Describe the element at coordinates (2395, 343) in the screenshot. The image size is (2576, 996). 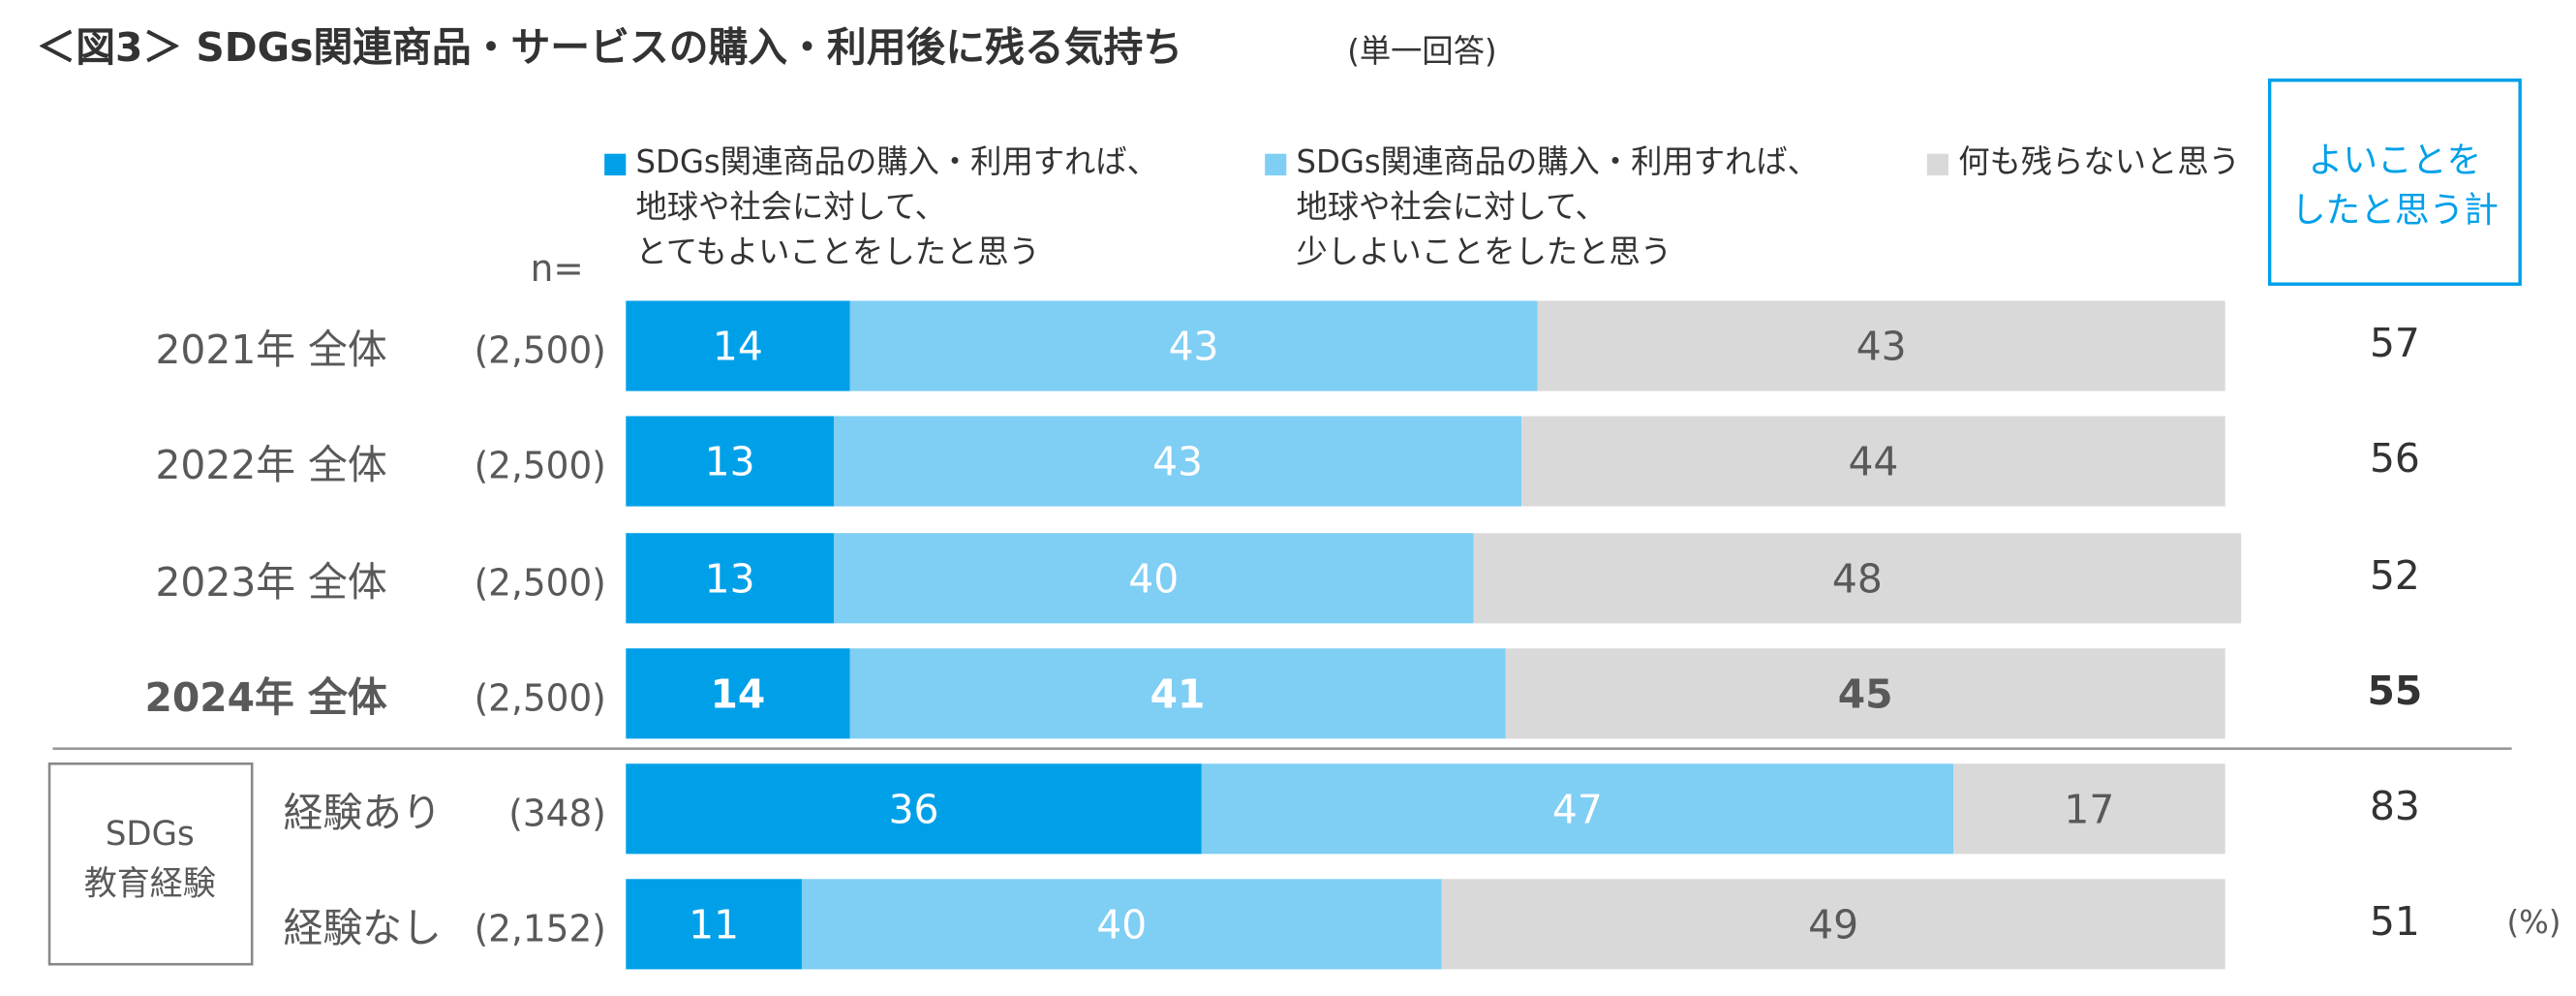
I see `total-value: 57` at that location.